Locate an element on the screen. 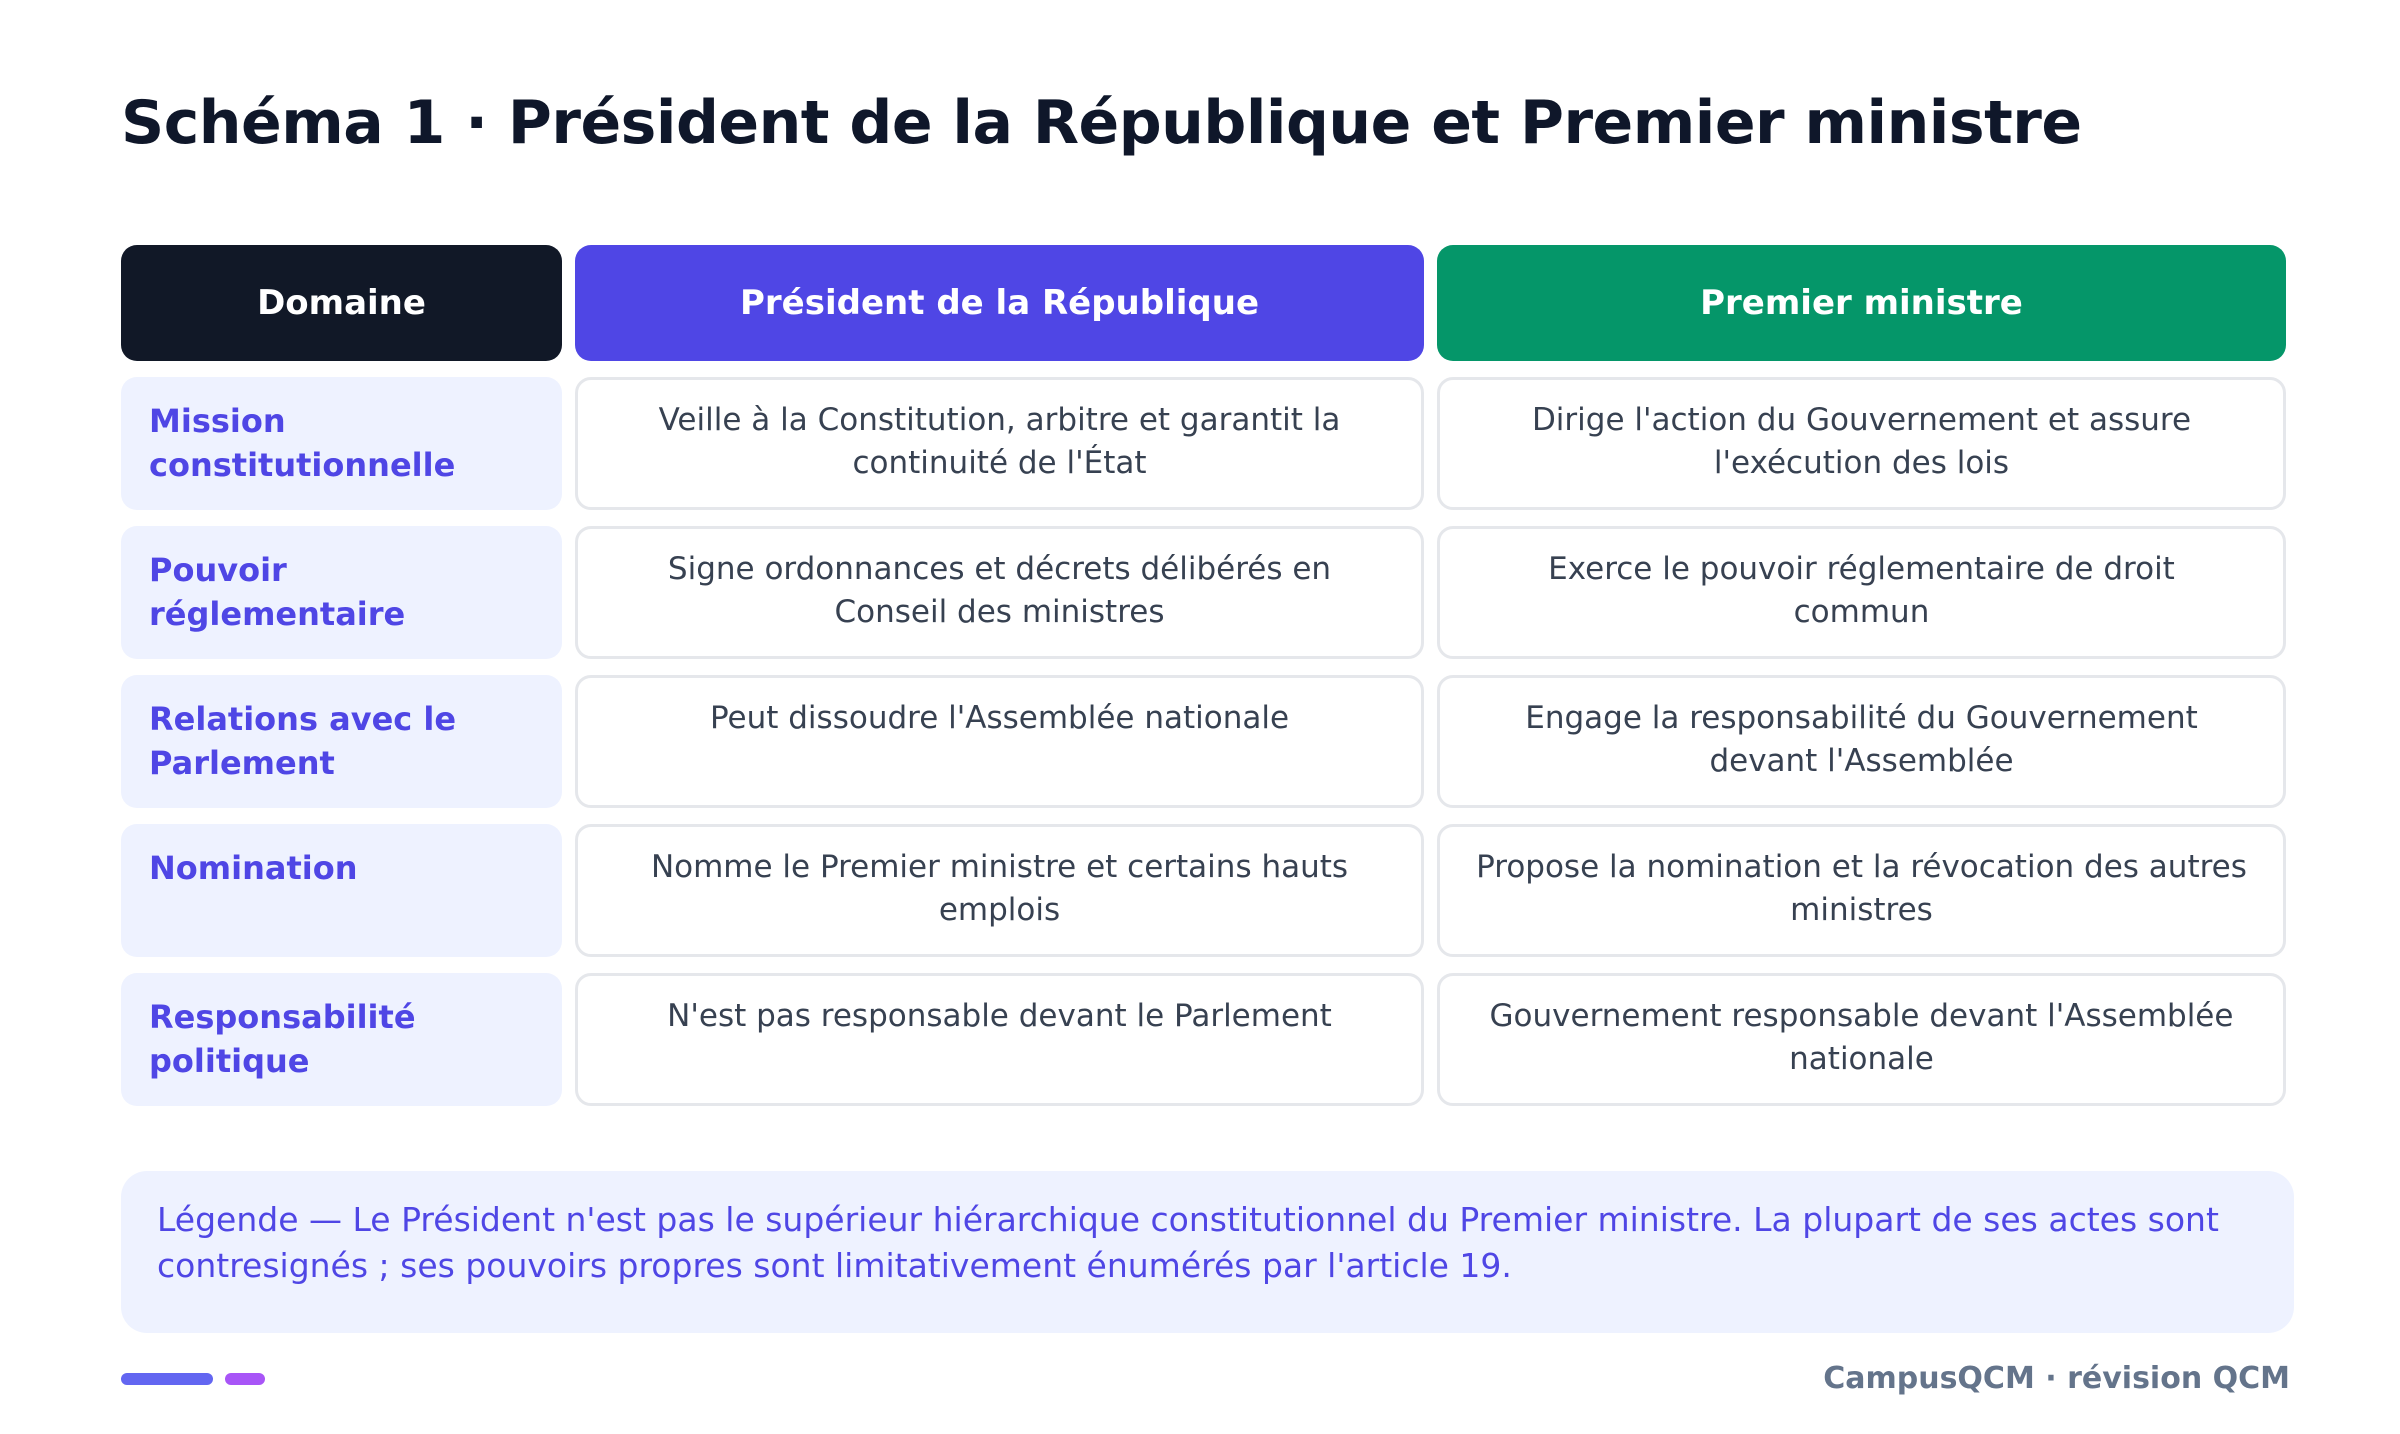 This screenshot has height=1434, width=2400. row-domain: Responsabilité politique is located at coordinates (341, 1039).